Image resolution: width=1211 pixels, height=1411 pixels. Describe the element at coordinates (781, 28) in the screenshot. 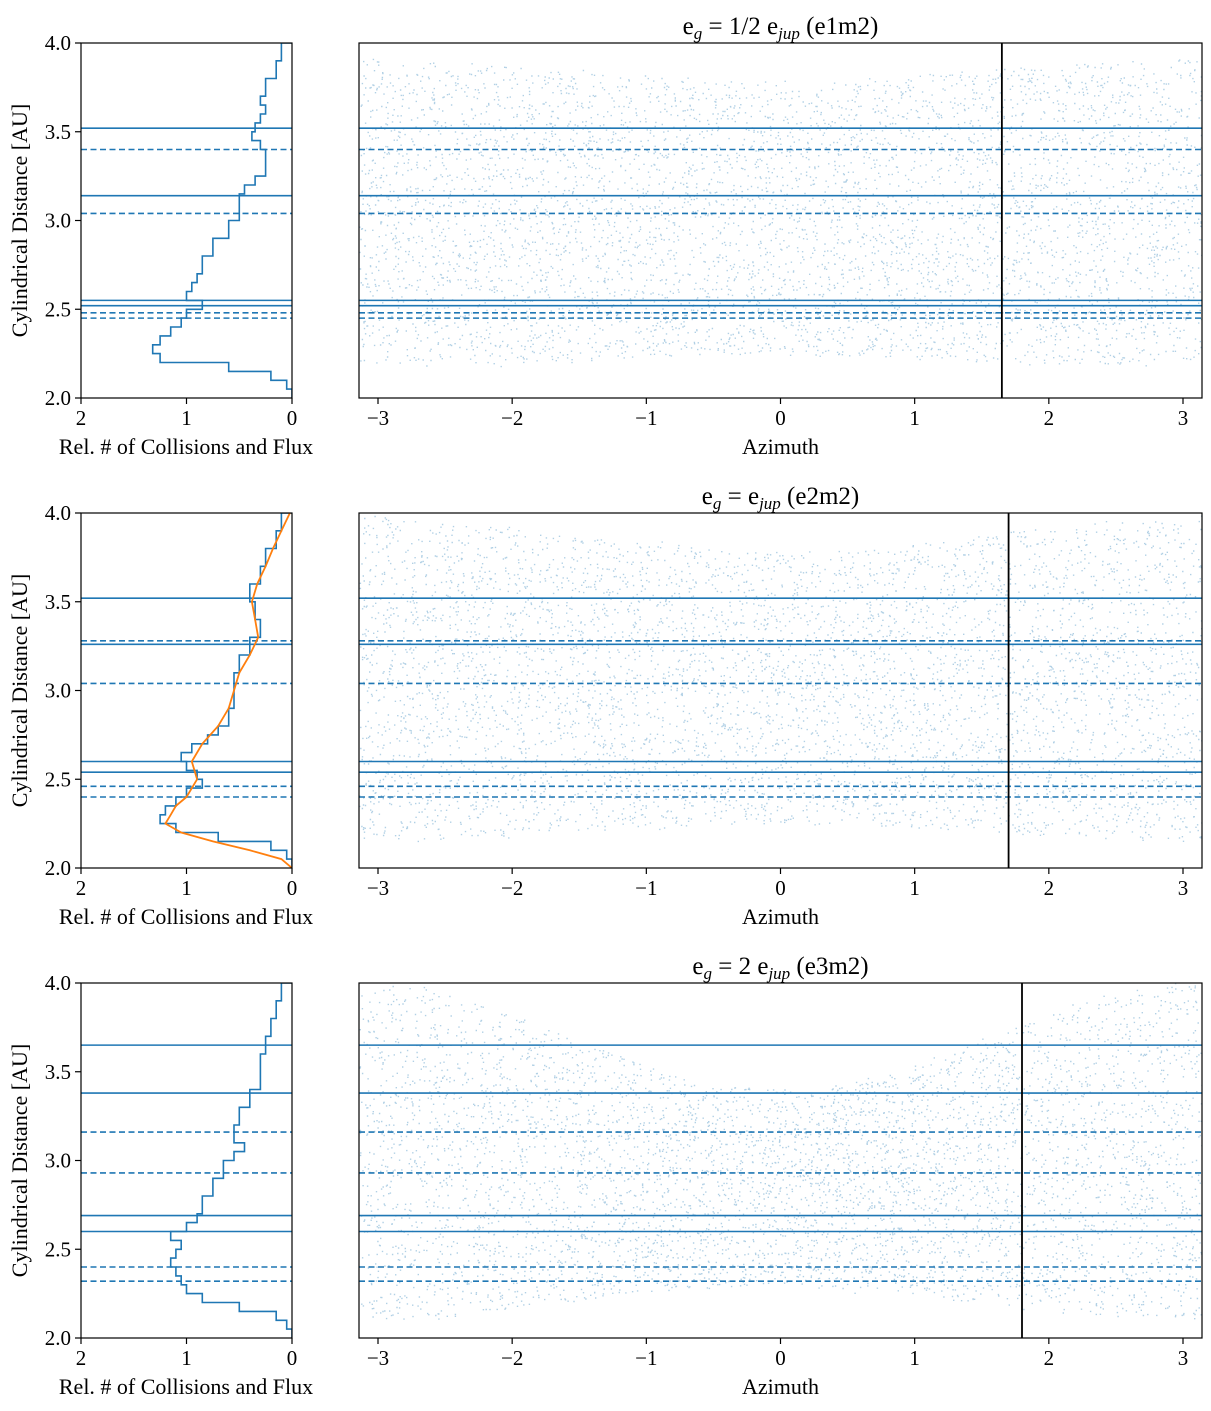

I see `panel-title: eg = 1/2 ejup (e1m2)` at that location.